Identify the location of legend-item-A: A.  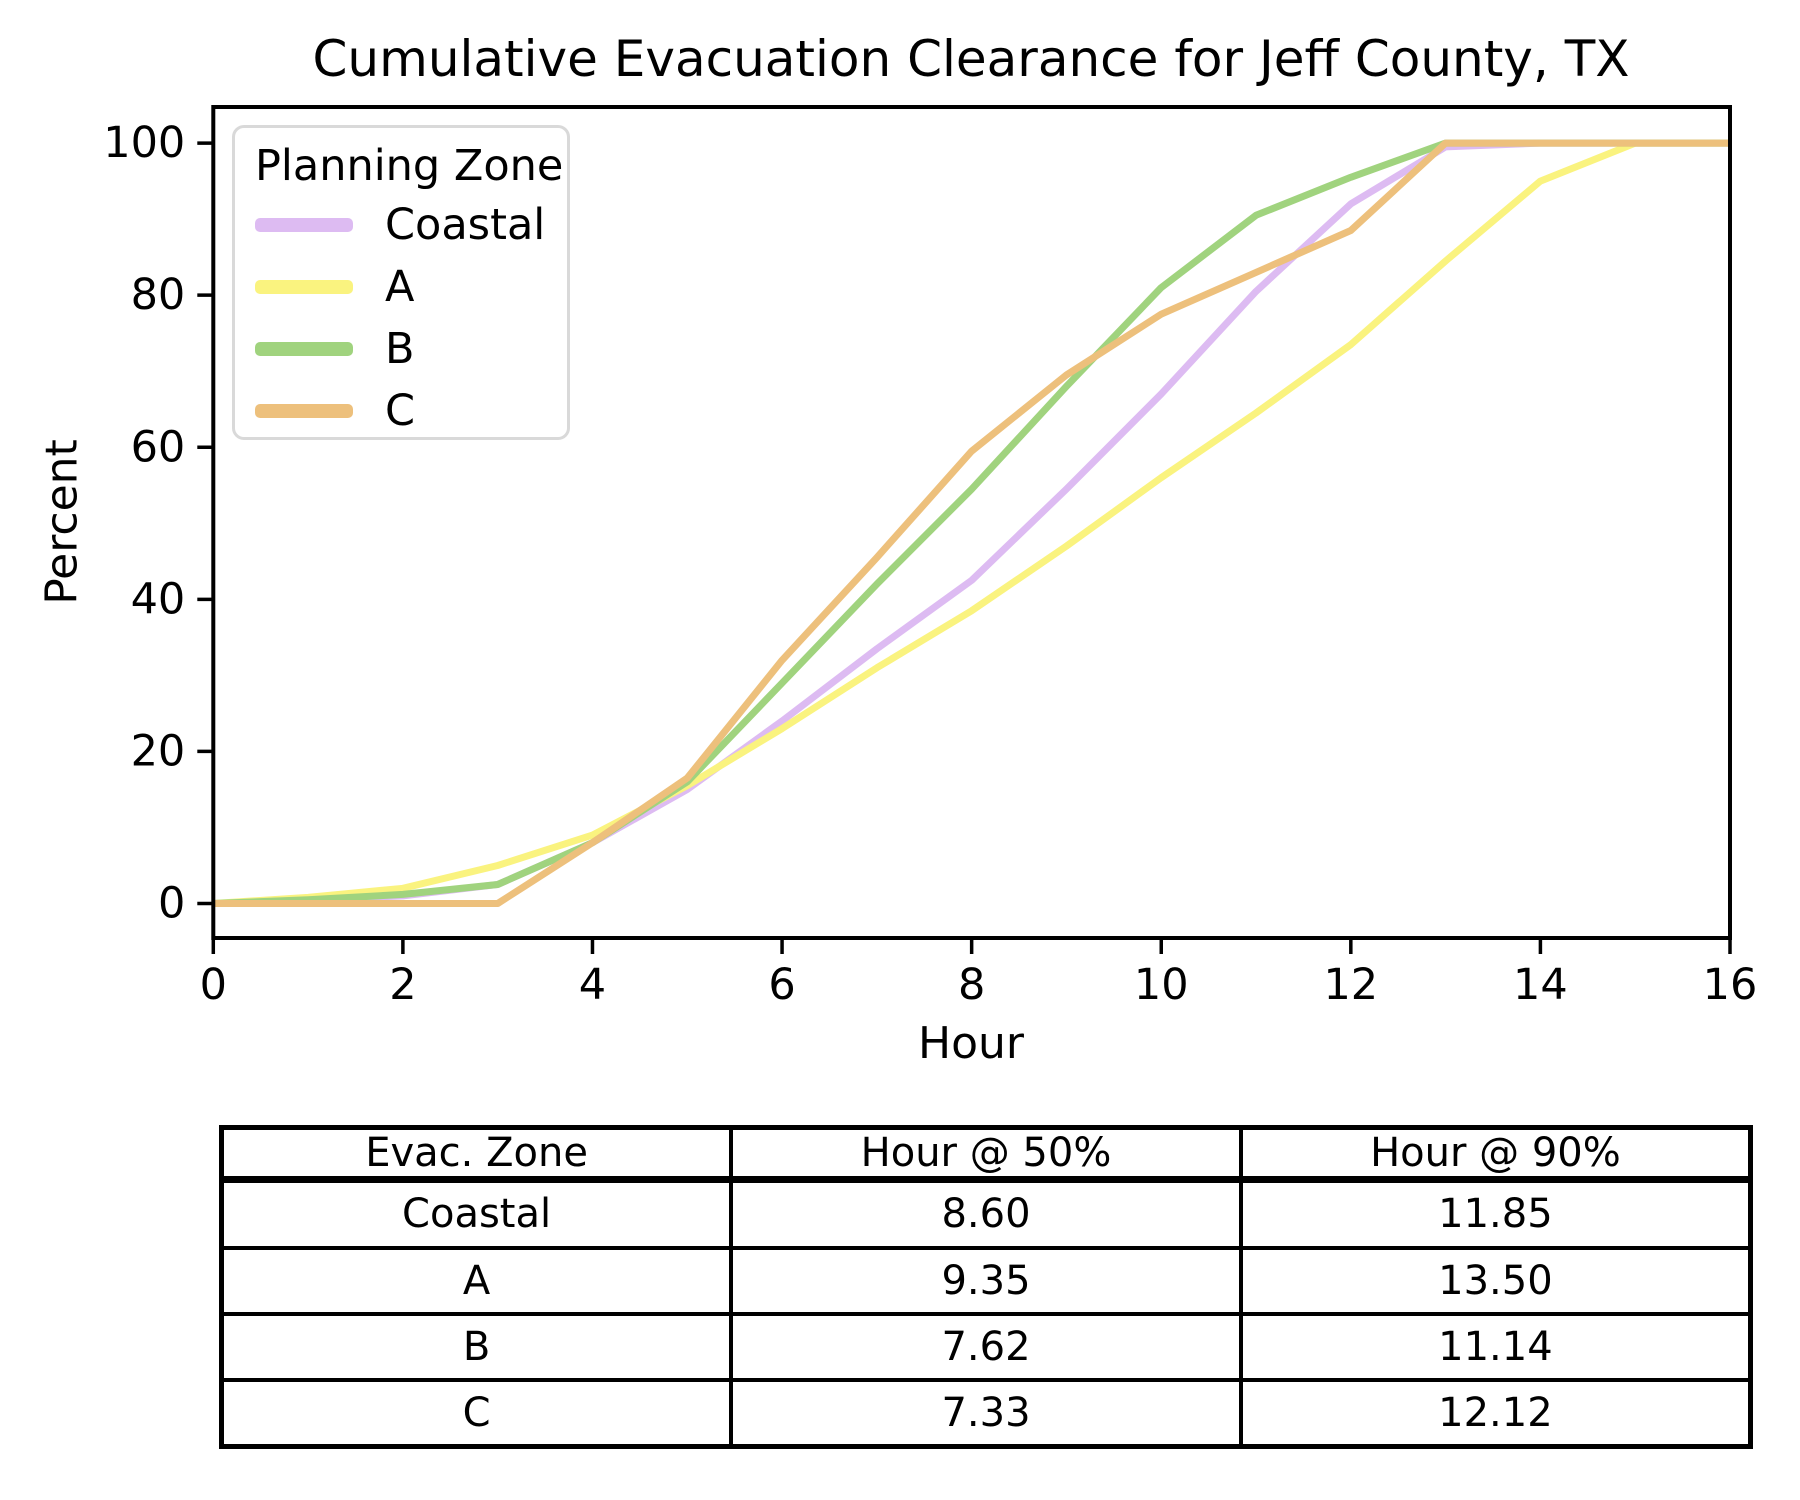
(411, 287).